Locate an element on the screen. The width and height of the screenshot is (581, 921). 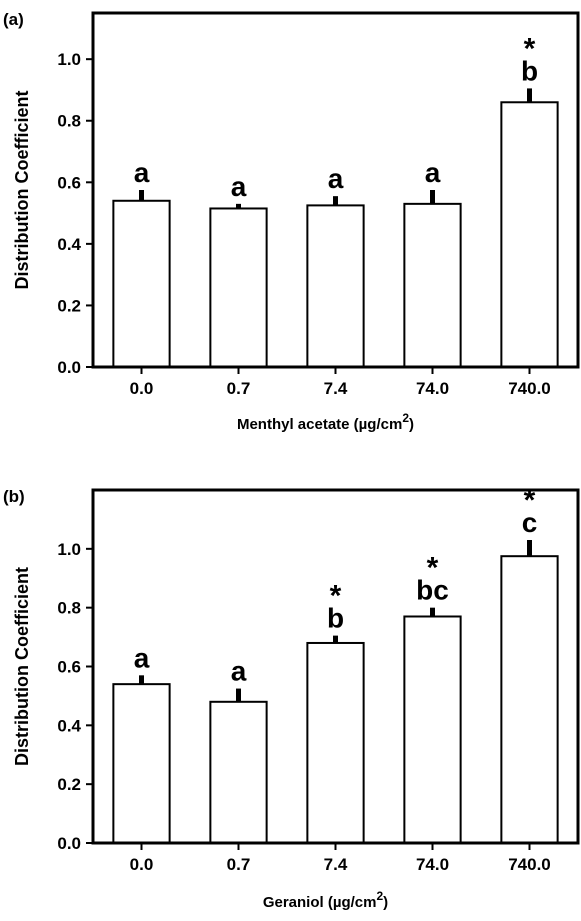
panel-label: (b) is located at coordinates (14, 496).